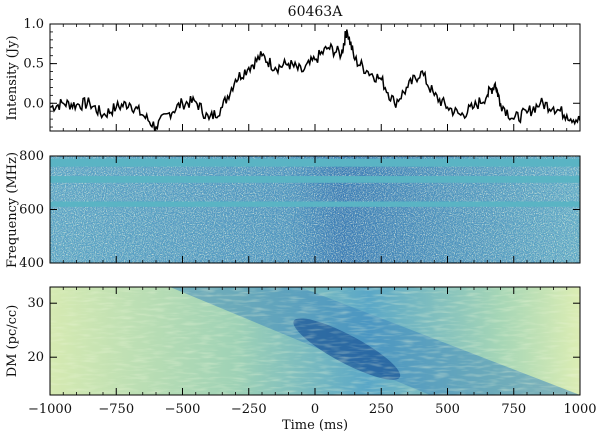 The image size is (598, 435). Describe the element at coordinates (31, 156) in the screenshot. I see `frequency-y-tick-label: 800` at that location.